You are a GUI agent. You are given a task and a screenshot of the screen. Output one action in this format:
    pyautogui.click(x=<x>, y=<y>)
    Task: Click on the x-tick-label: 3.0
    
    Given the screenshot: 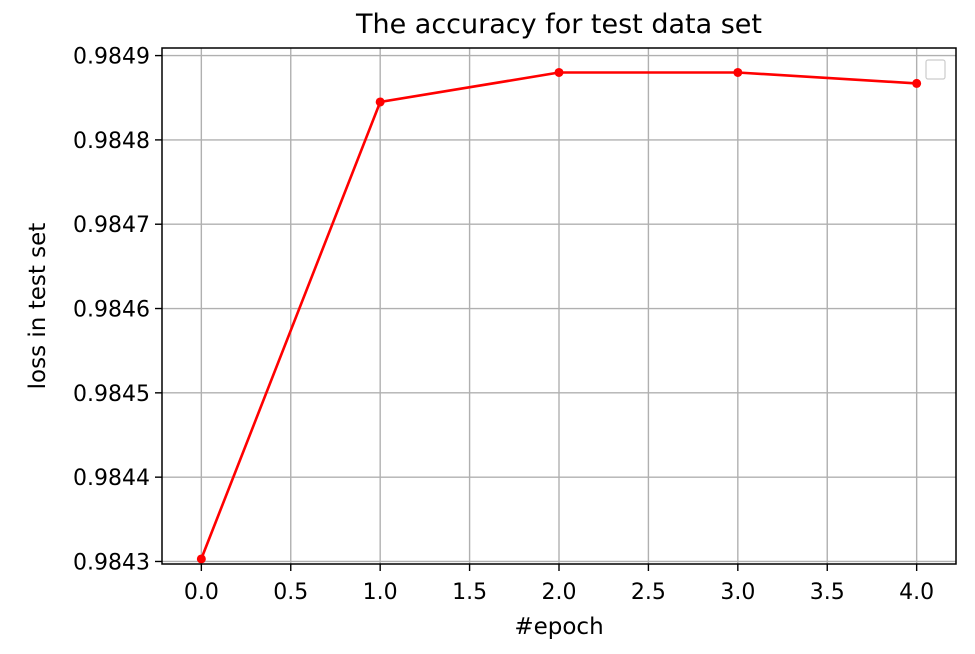 What is the action you would take?
    pyautogui.click(x=737, y=592)
    